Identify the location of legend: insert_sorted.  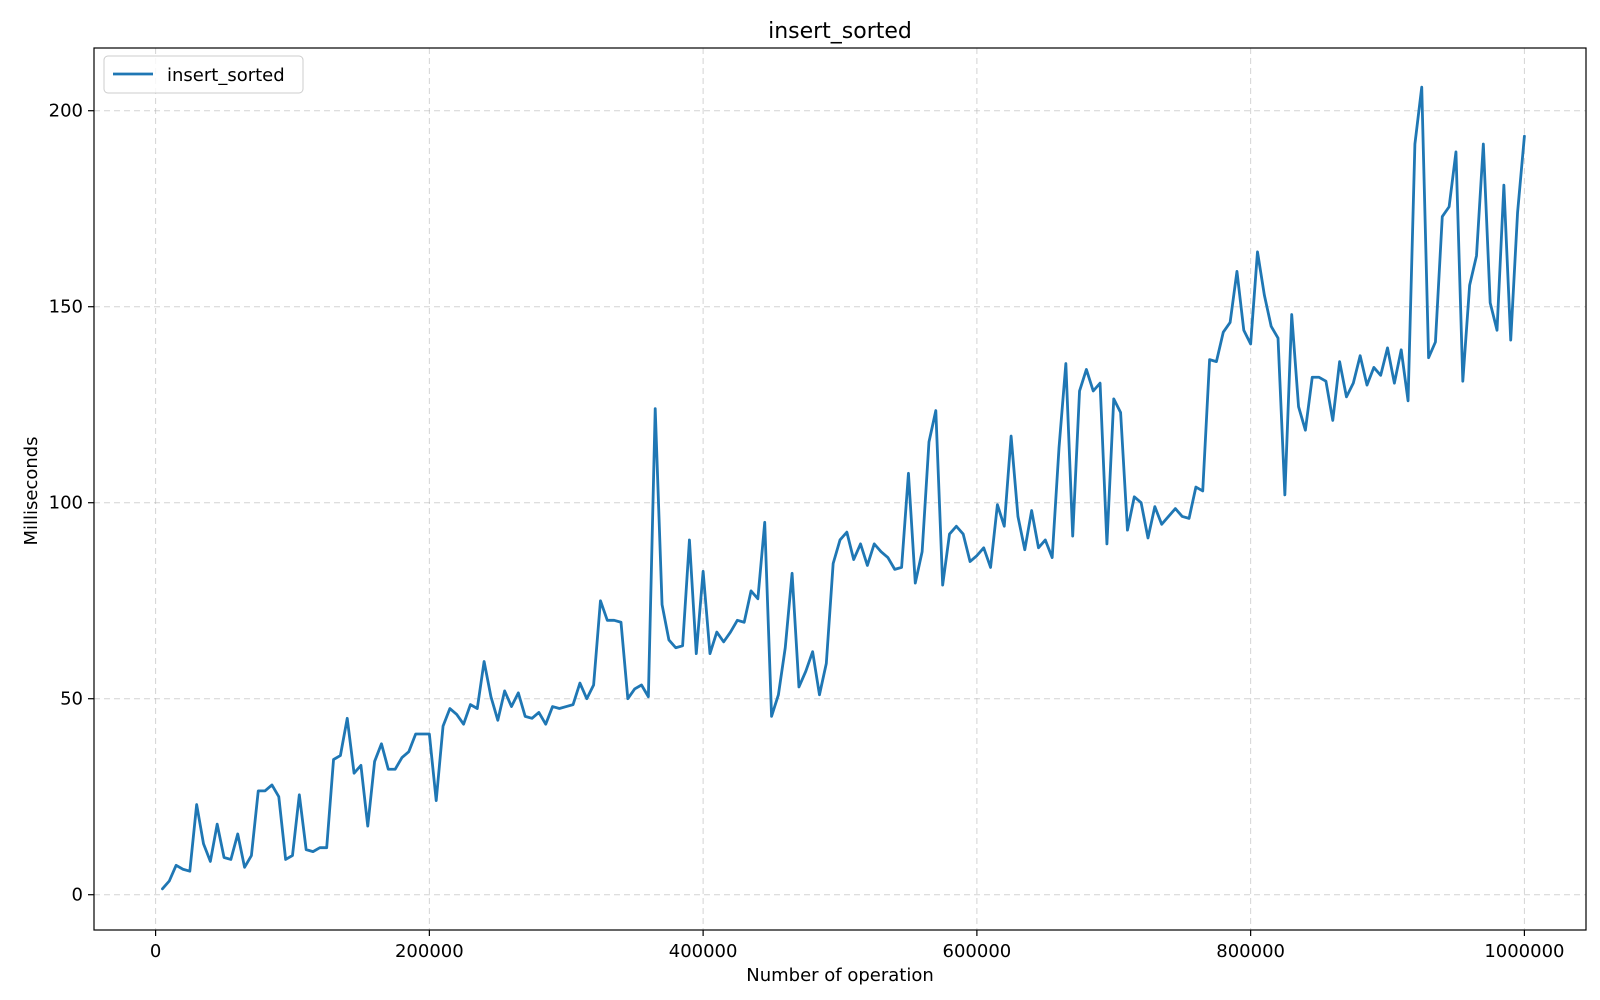
(203, 74).